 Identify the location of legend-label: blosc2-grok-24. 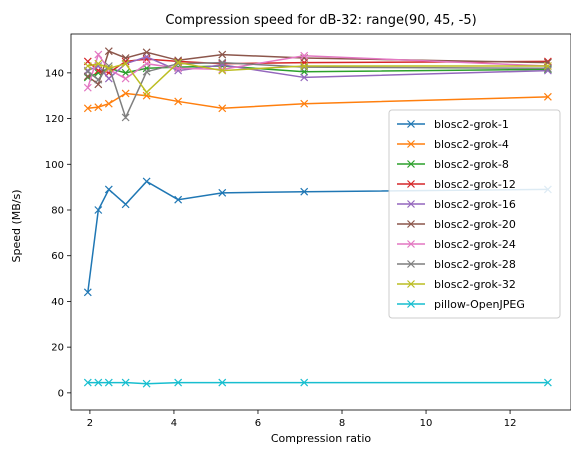
(475, 244).